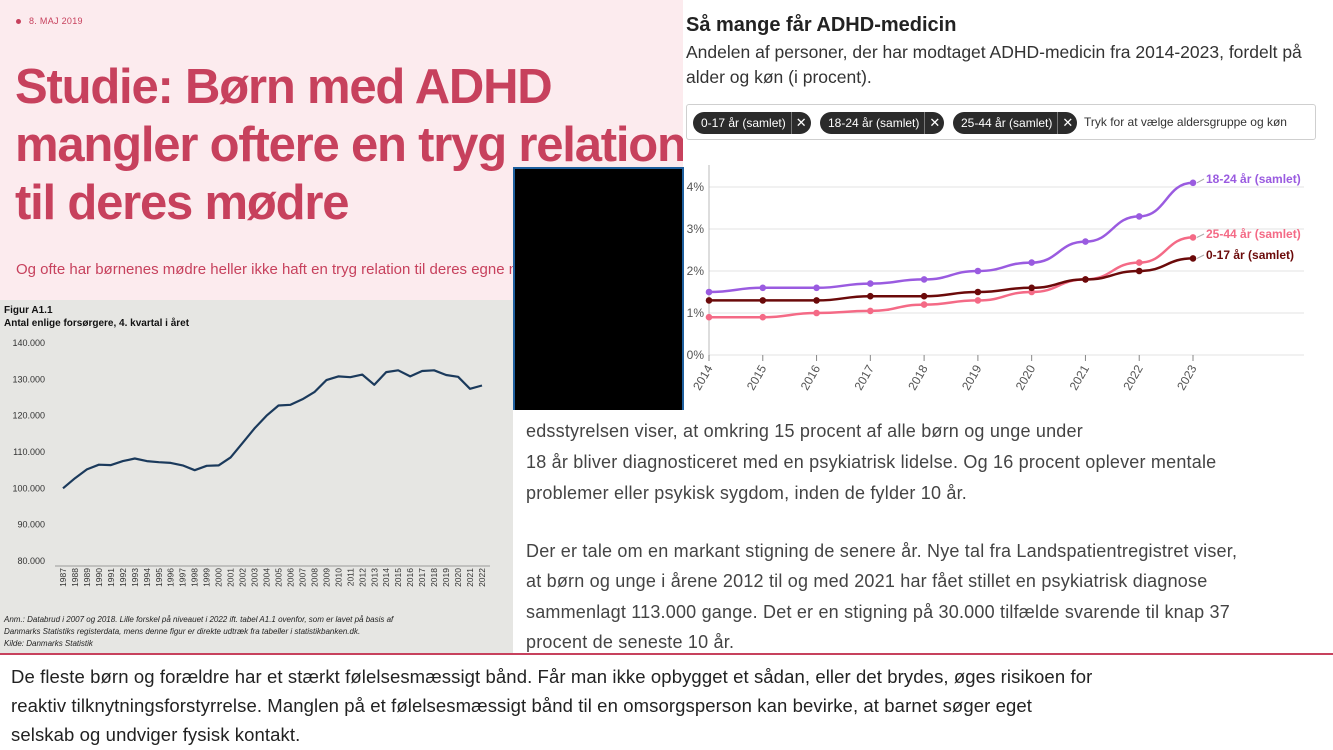 This screenshot has height=750, width=1333. I want to click on x-tick-label: 1998, so click(195, 577).